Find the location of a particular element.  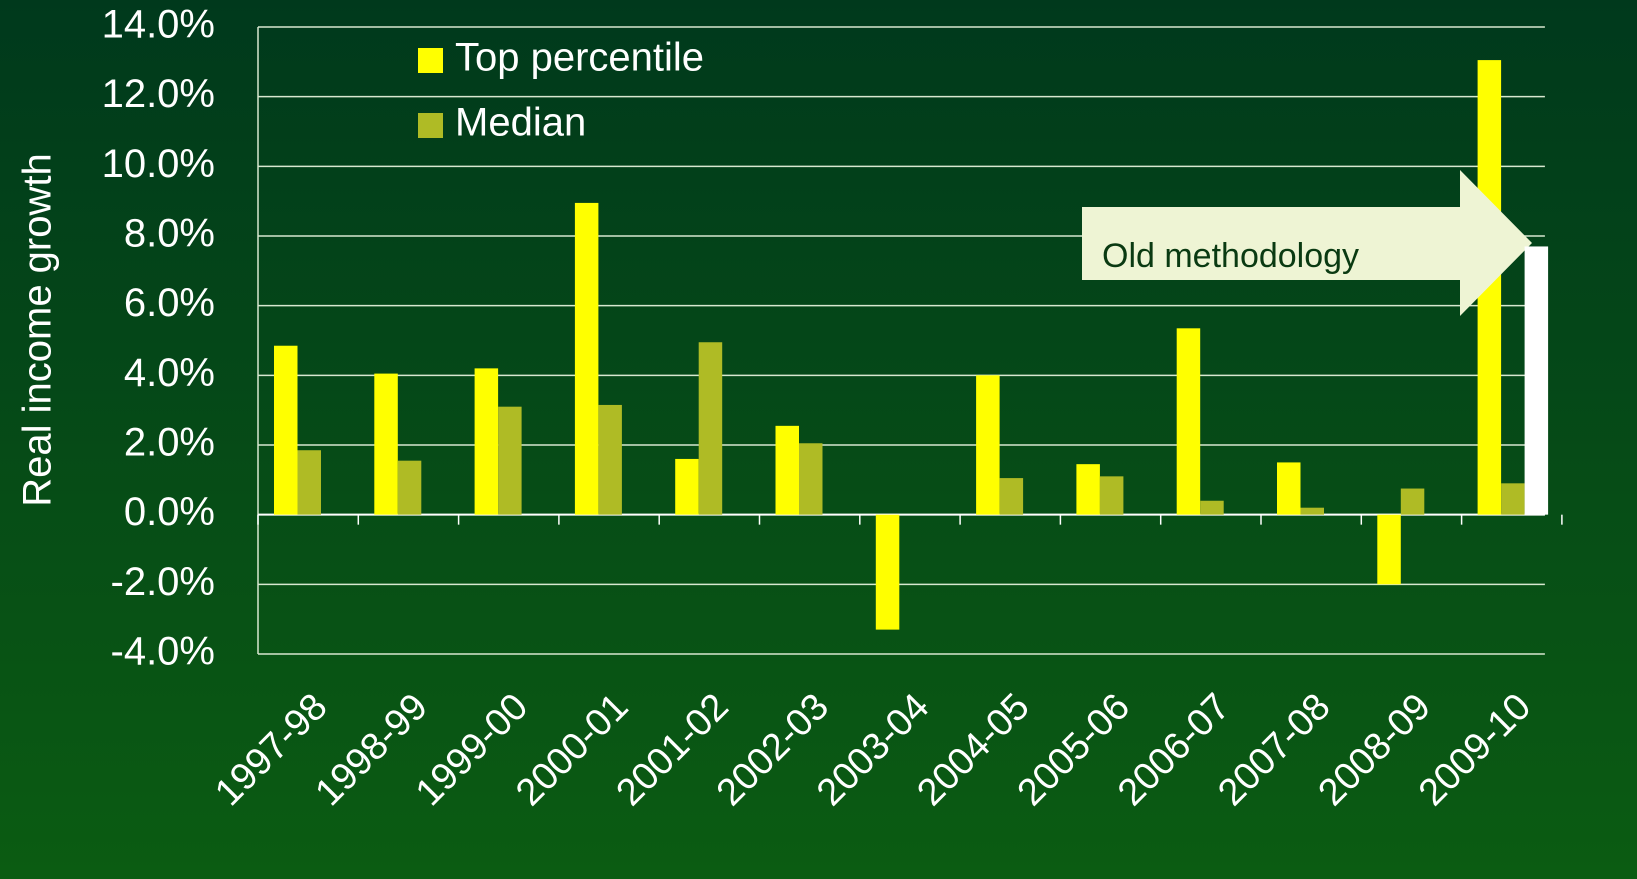

y-tick-label: 10.0% is located at coordinates (158, 164).